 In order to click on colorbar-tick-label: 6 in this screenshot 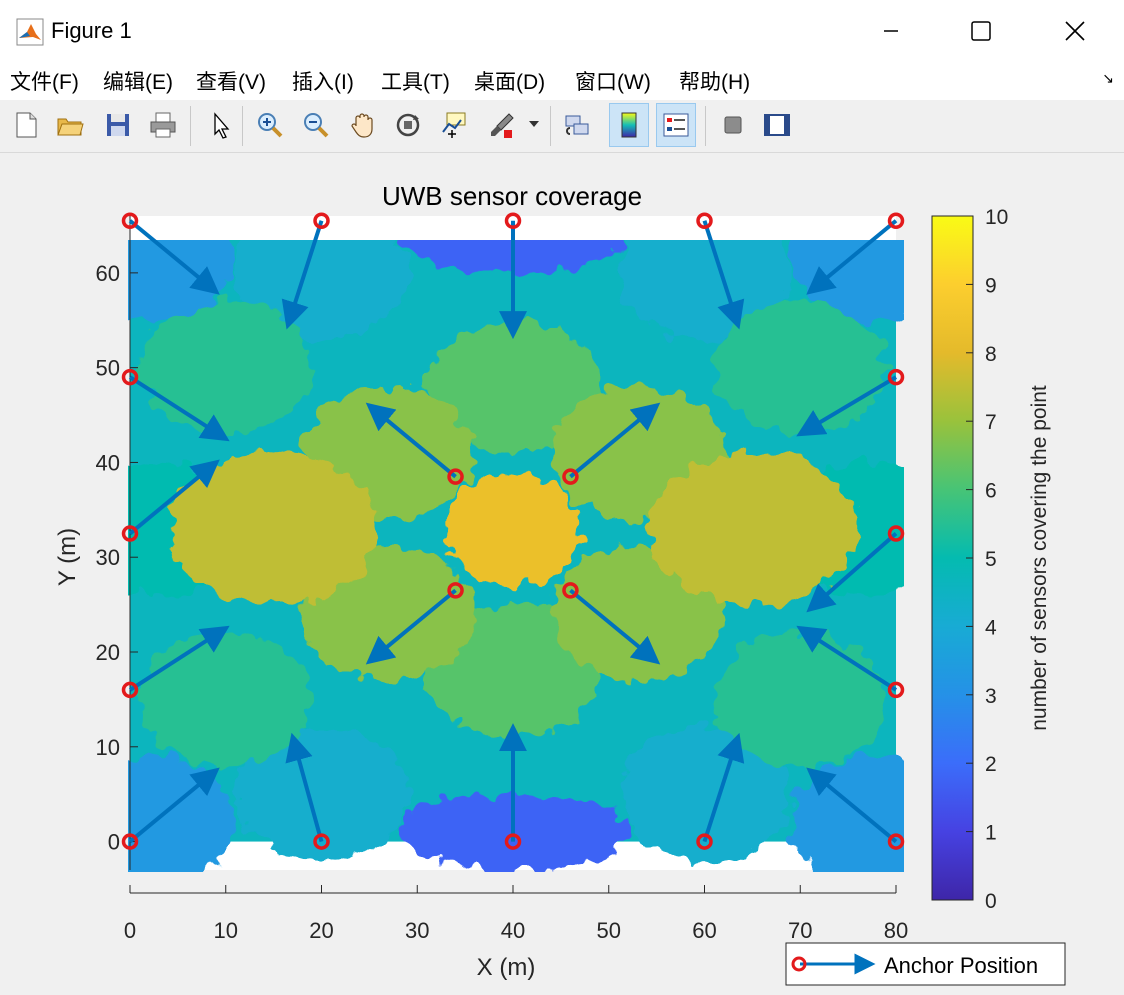, I will do `click(991, 491)`.